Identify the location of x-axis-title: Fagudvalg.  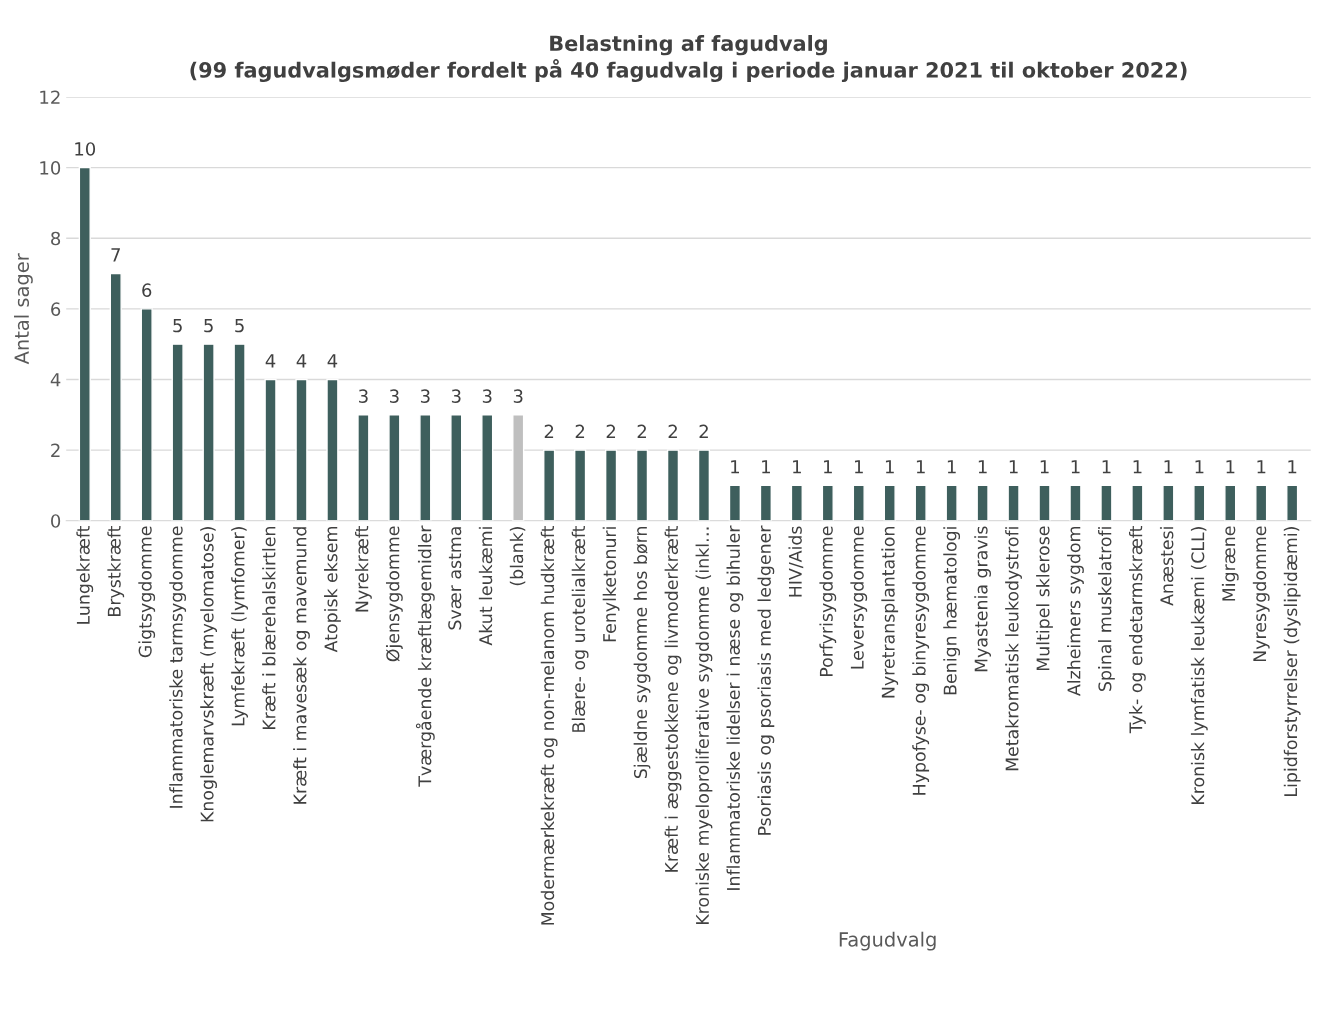
(887, 941).